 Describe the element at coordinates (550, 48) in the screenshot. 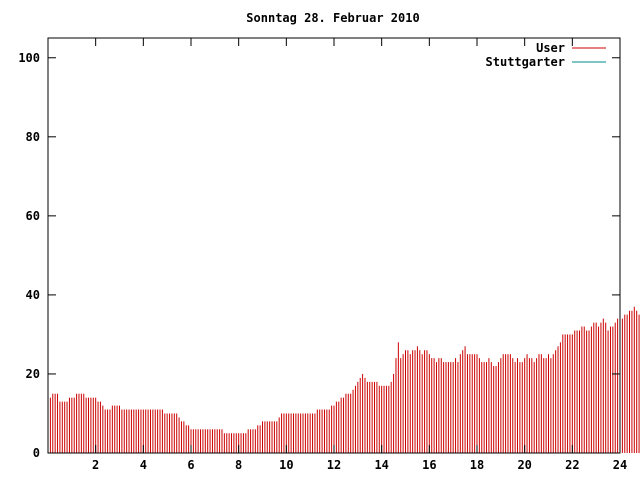

I see `legend-label-user: User` at that location.